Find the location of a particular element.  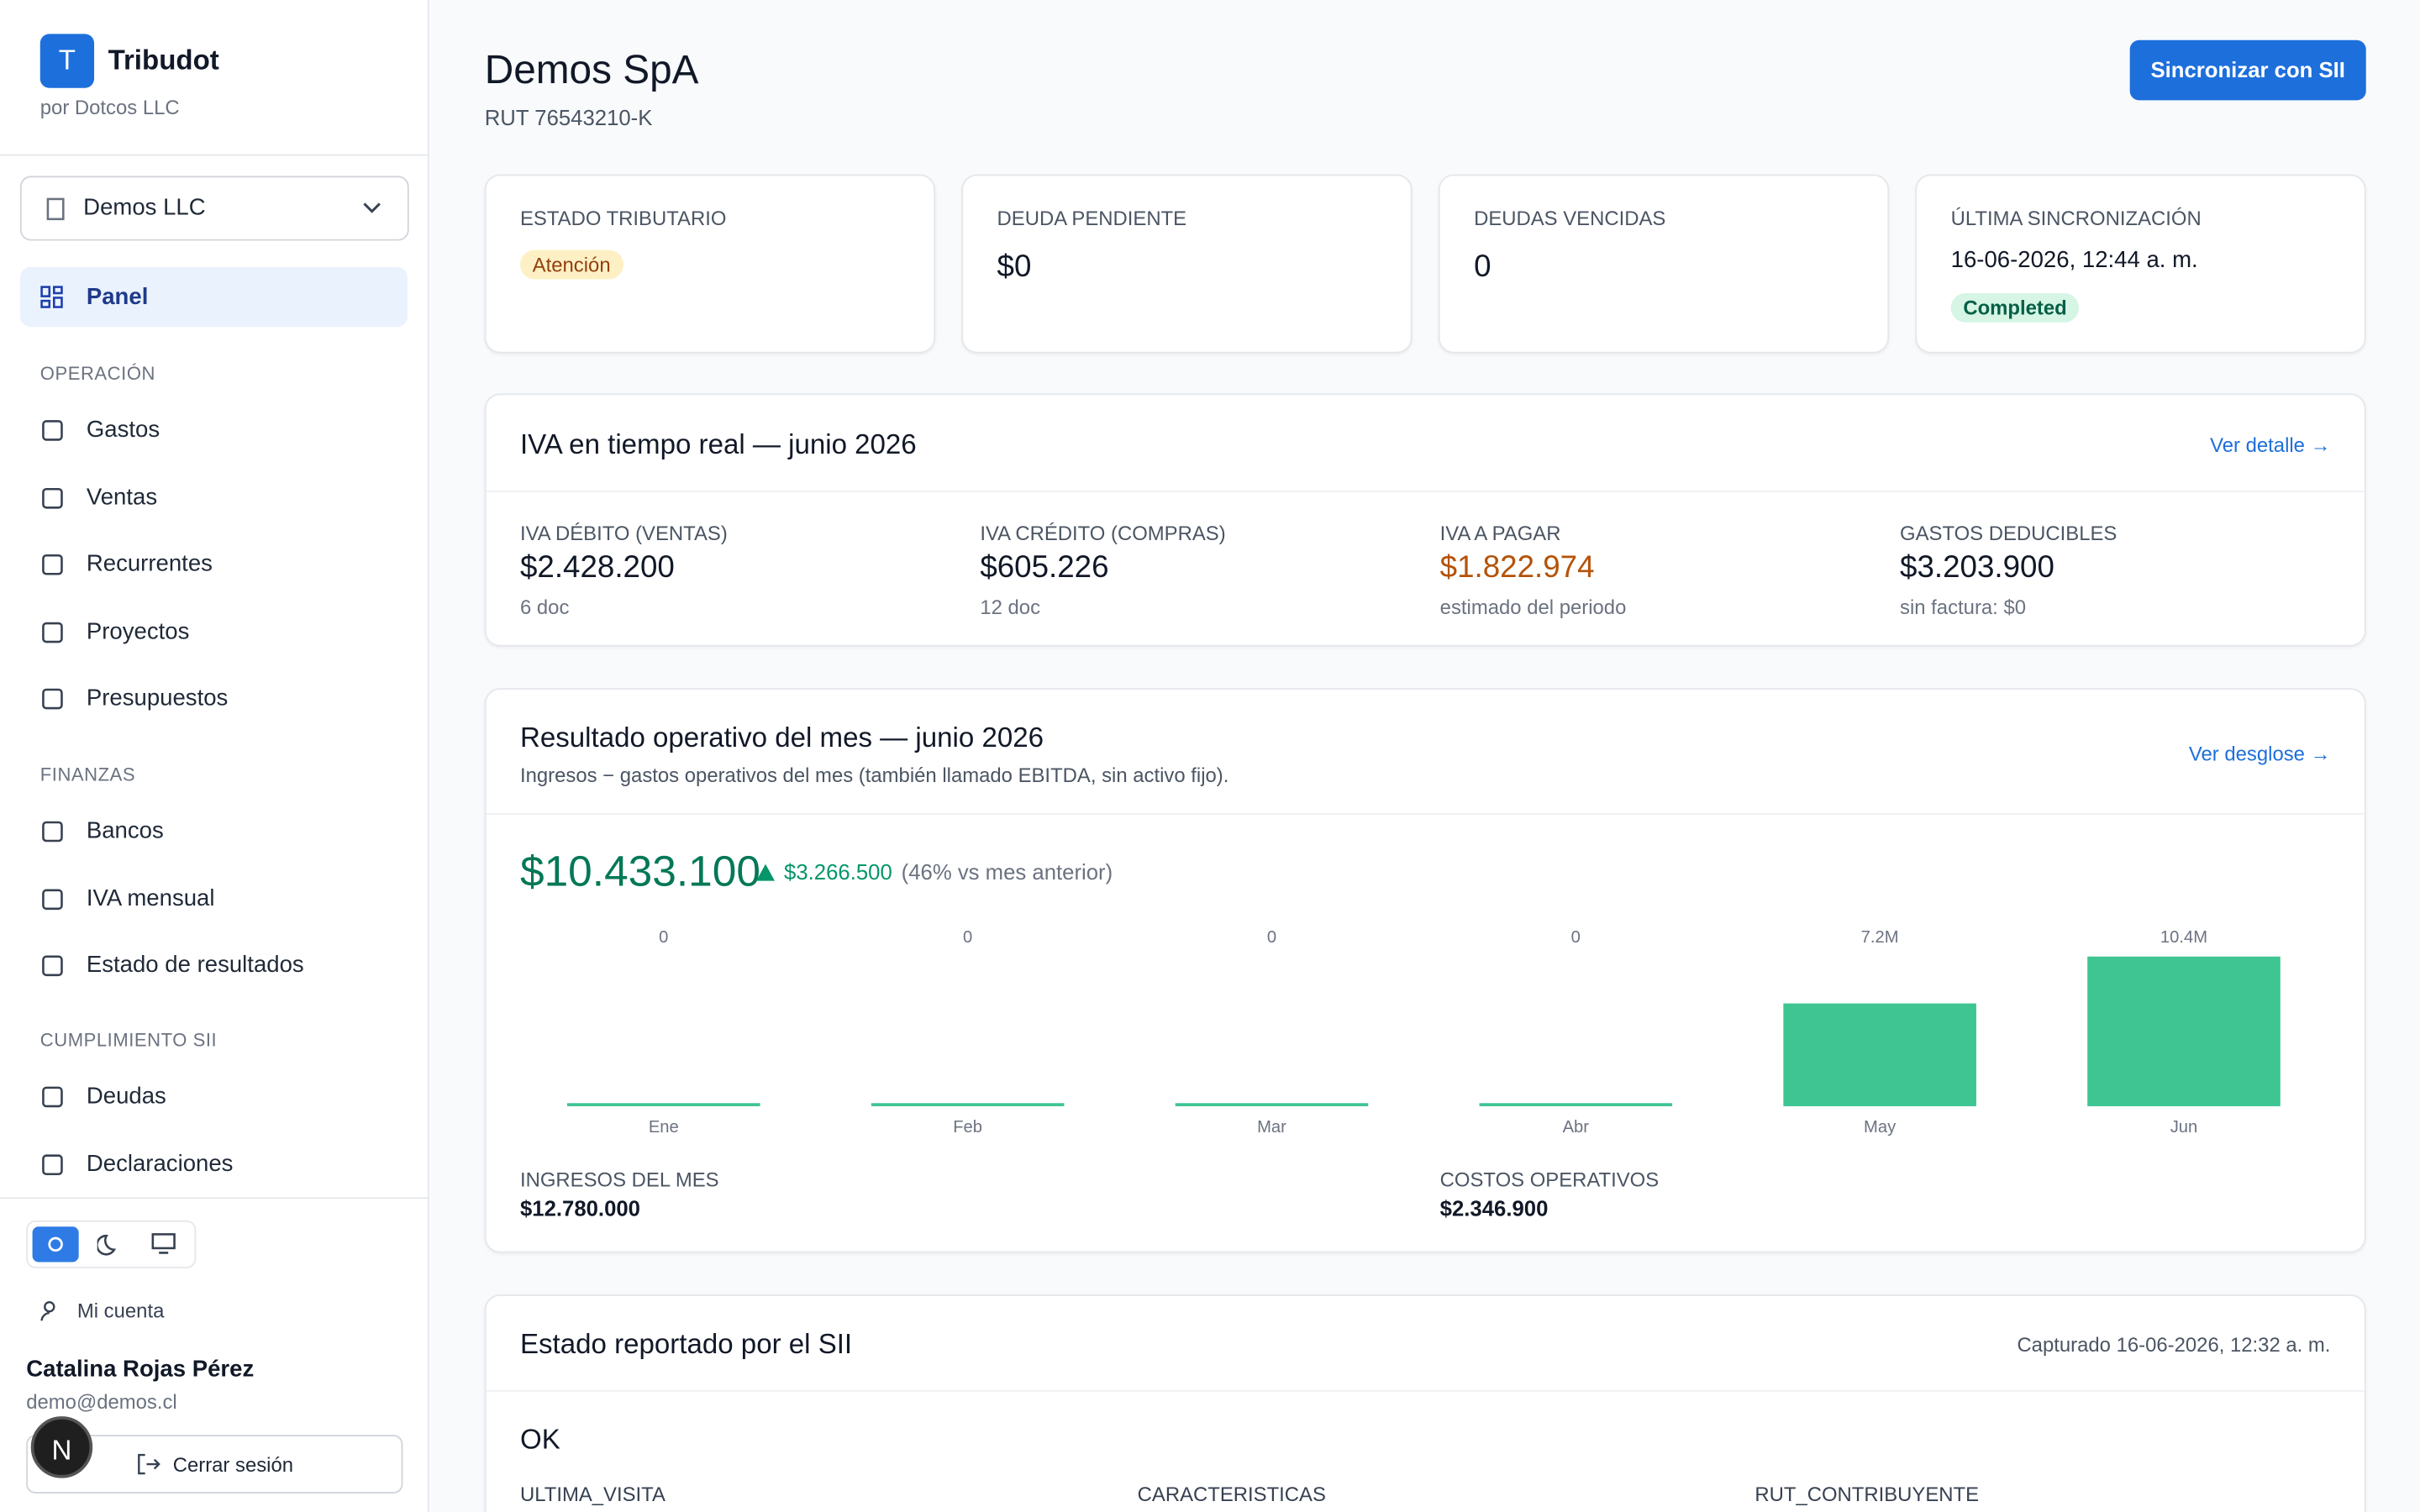

brand-by: por Dotcos LLC is located at coordinates (109, 107).